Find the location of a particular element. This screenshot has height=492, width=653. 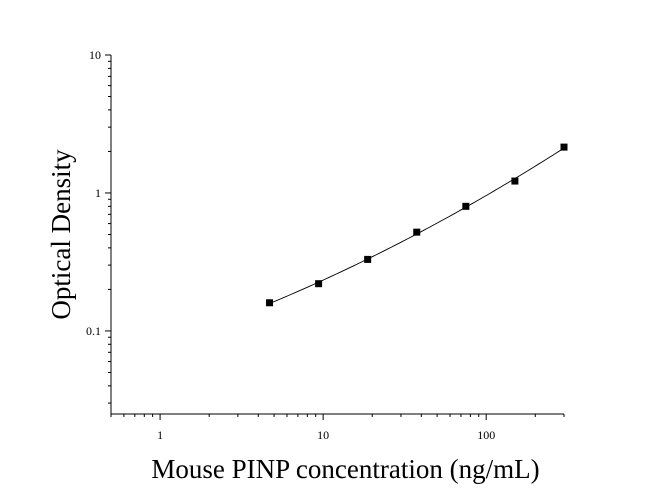

y-tick-label: 1 is located at coordinates (98, 193).